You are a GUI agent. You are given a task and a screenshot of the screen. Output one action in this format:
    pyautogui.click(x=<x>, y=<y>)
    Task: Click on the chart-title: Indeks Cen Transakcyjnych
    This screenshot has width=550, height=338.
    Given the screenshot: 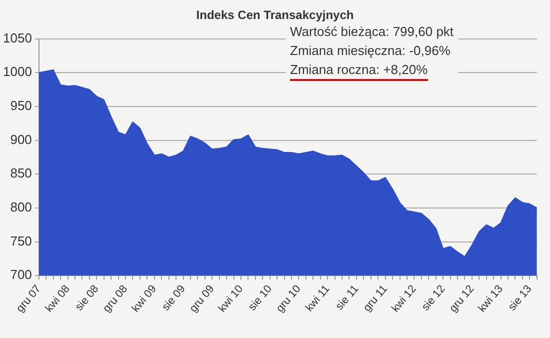 What is the action you would take?
    pyautogui.click(x=275, y=15)
    